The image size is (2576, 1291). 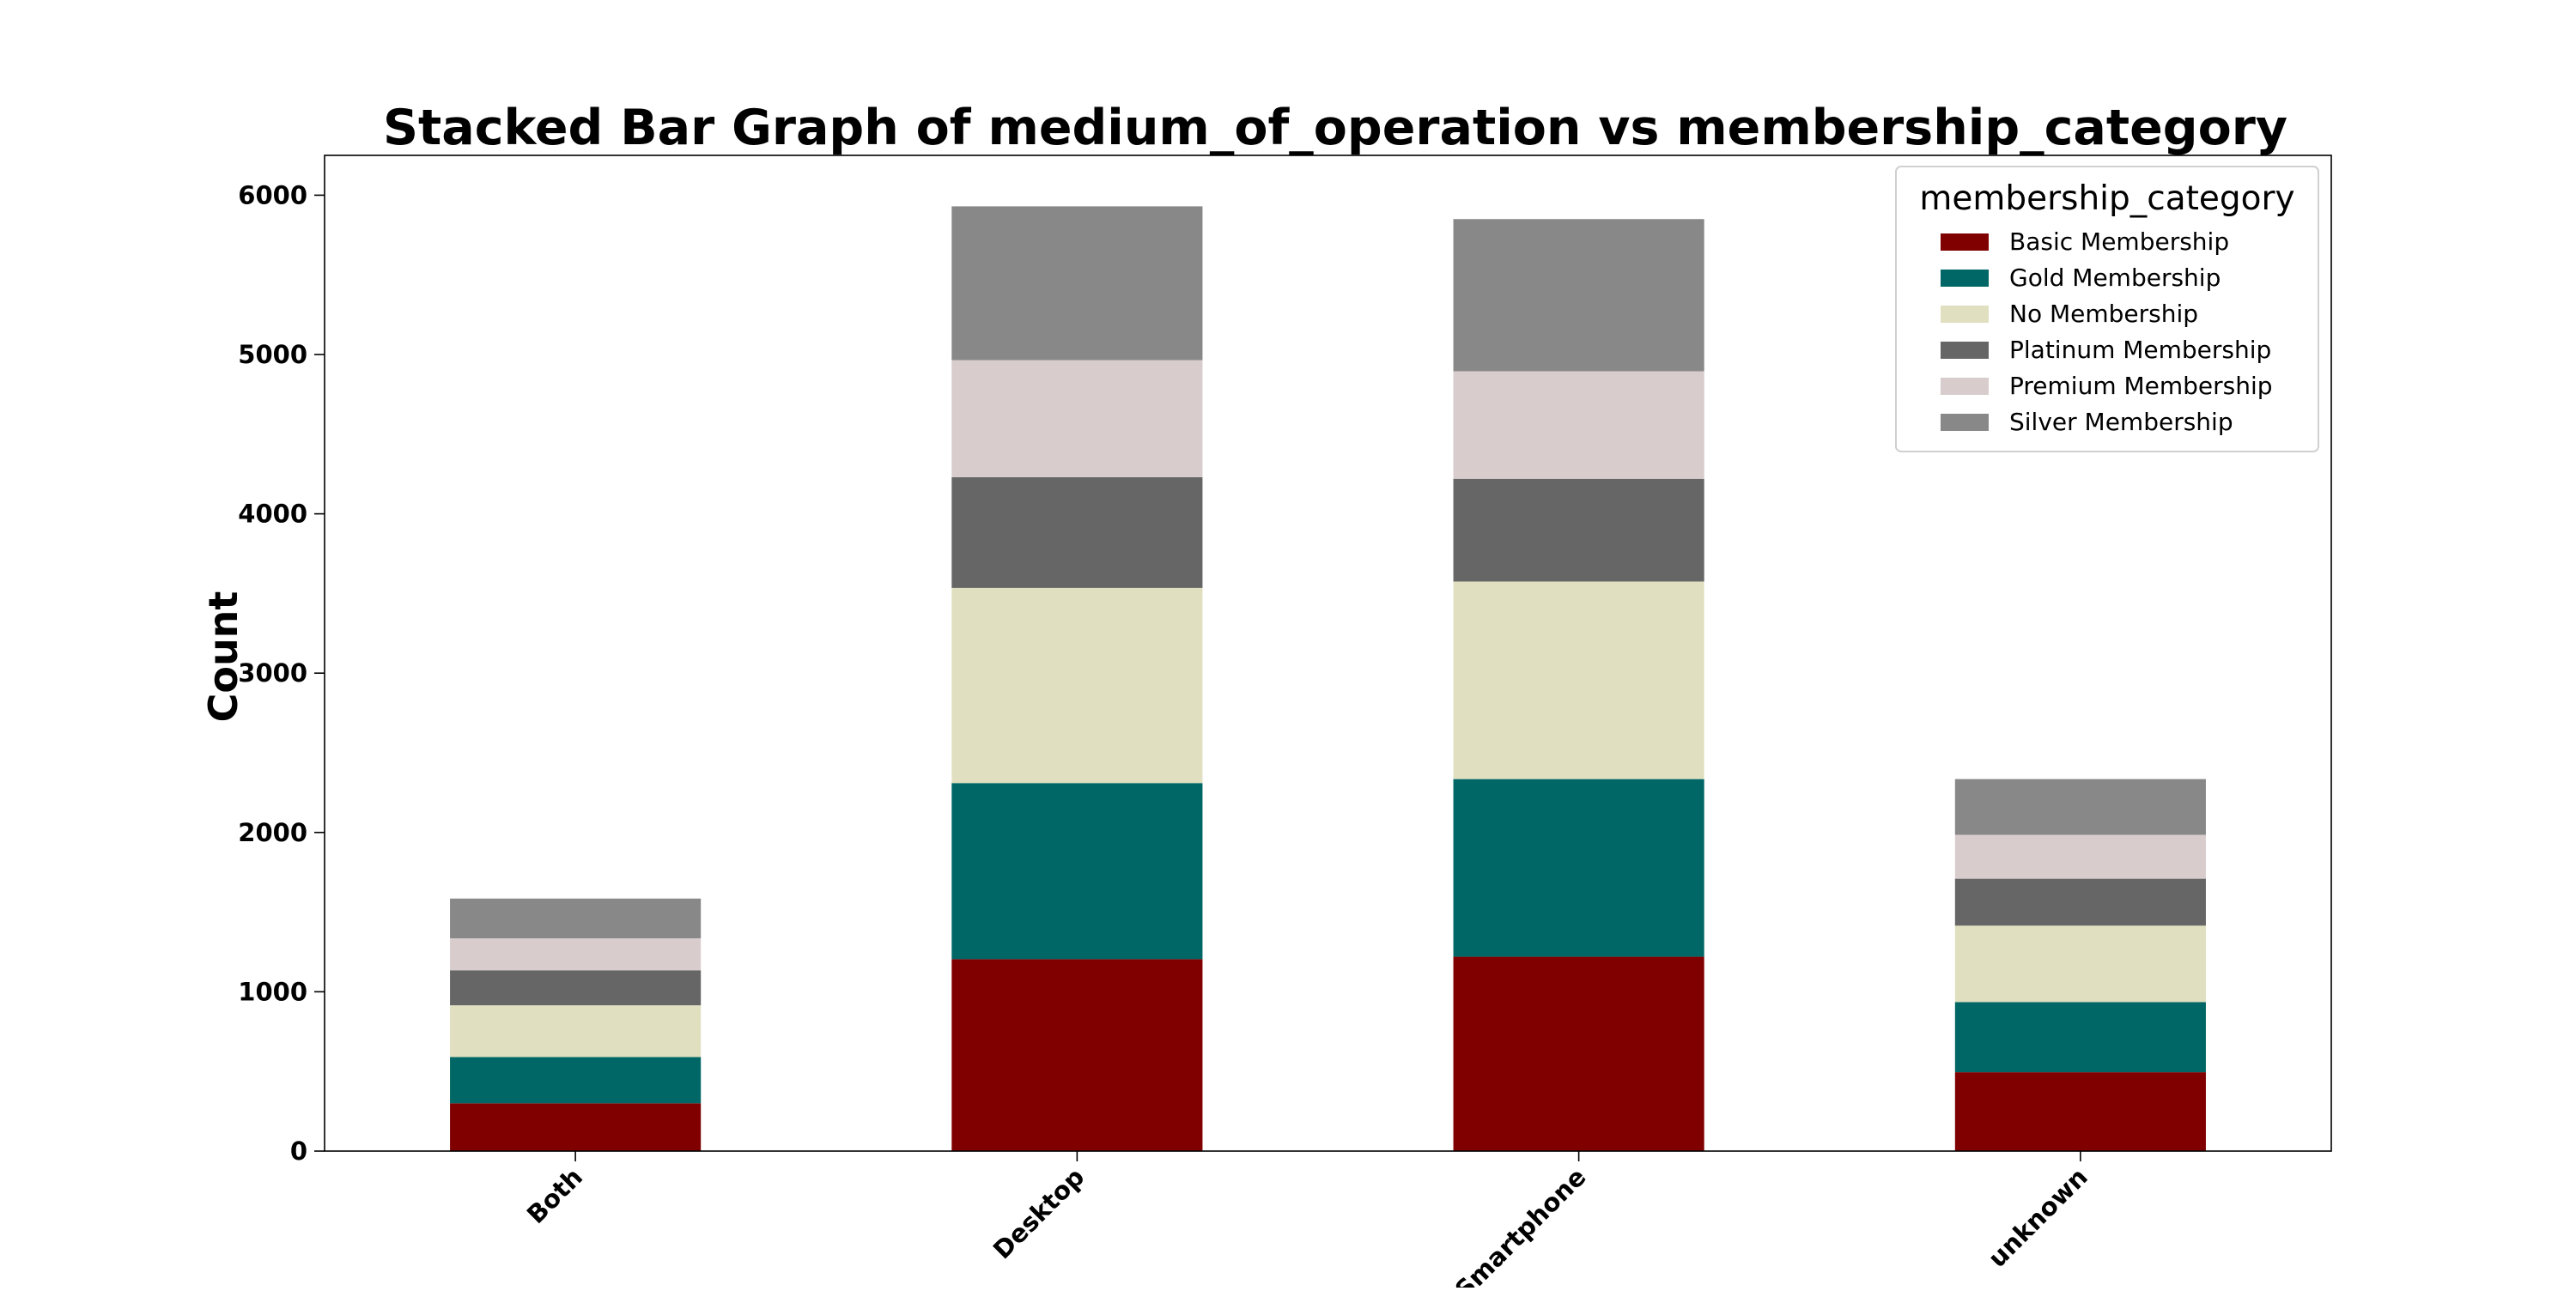 What do you see at coordinates (2140, 350) in the screenshot?
I see `legend-entry: Platinum Membership` at bounding box center [2140, 350].